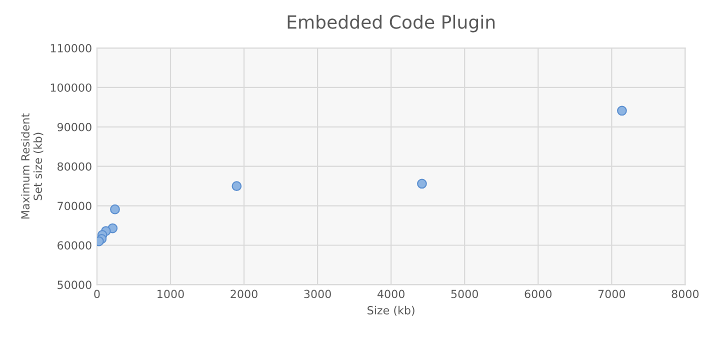  I want to click on y-axis-title: Maximum Resident Set size (kb), so click(32, 166).